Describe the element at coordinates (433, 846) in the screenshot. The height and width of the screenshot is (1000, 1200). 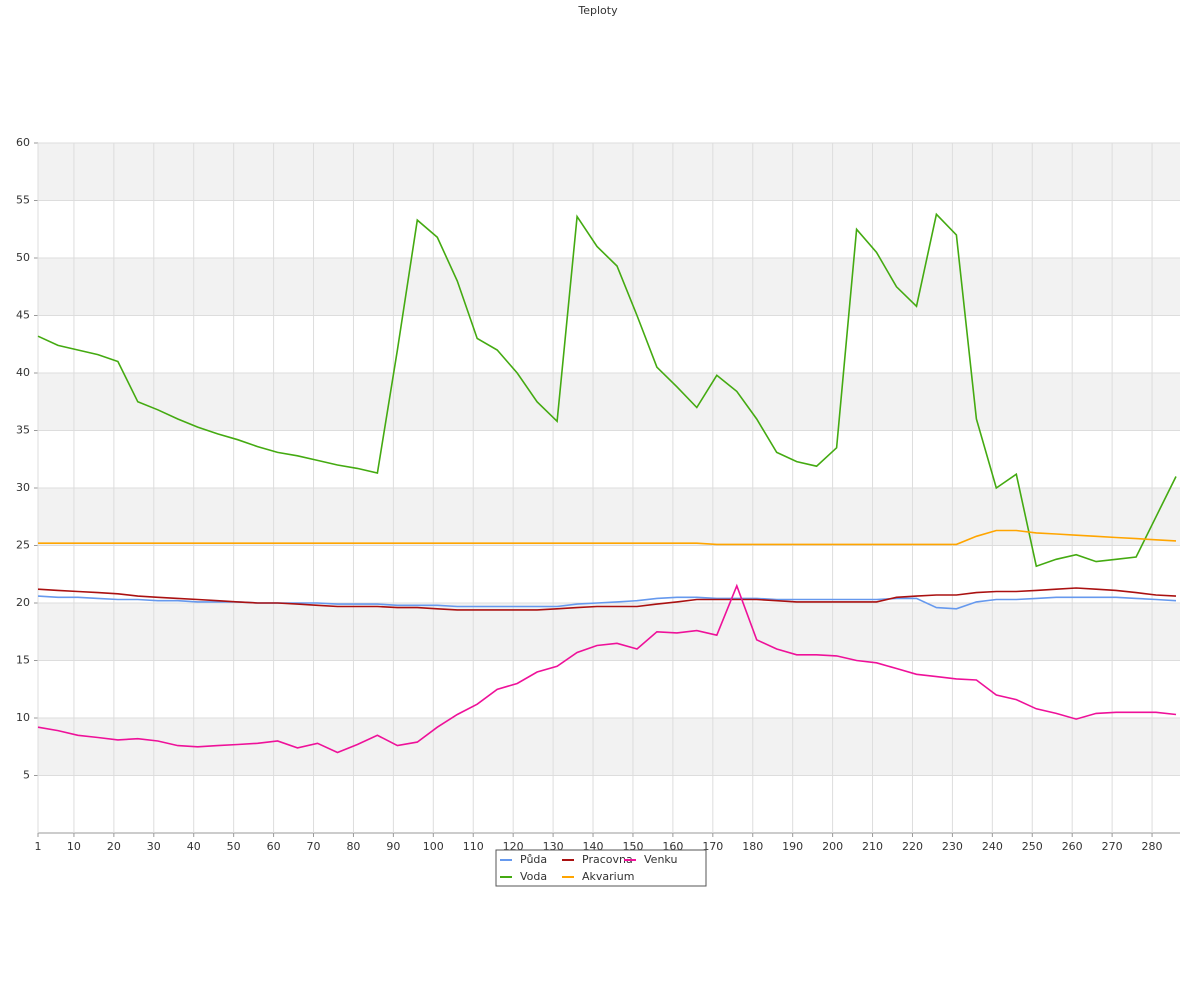
I see `x-tick-label: 100` at that location.